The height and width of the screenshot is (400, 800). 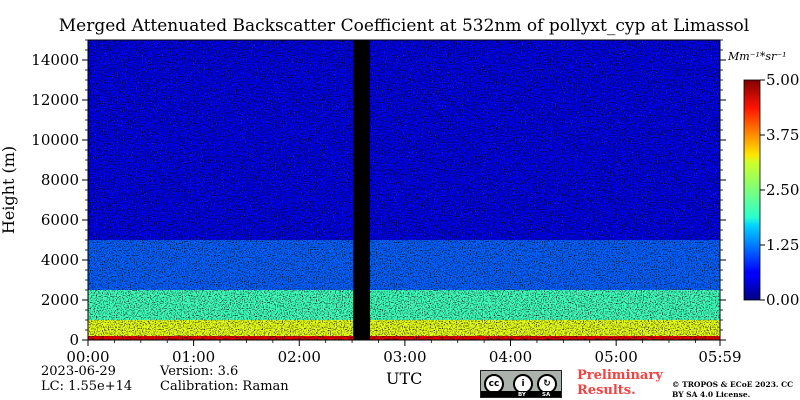 What do you see at coordinates (55, 100) in the screenshot?
I see `y-tick-label: 12000` at bounding box center [55, 100].